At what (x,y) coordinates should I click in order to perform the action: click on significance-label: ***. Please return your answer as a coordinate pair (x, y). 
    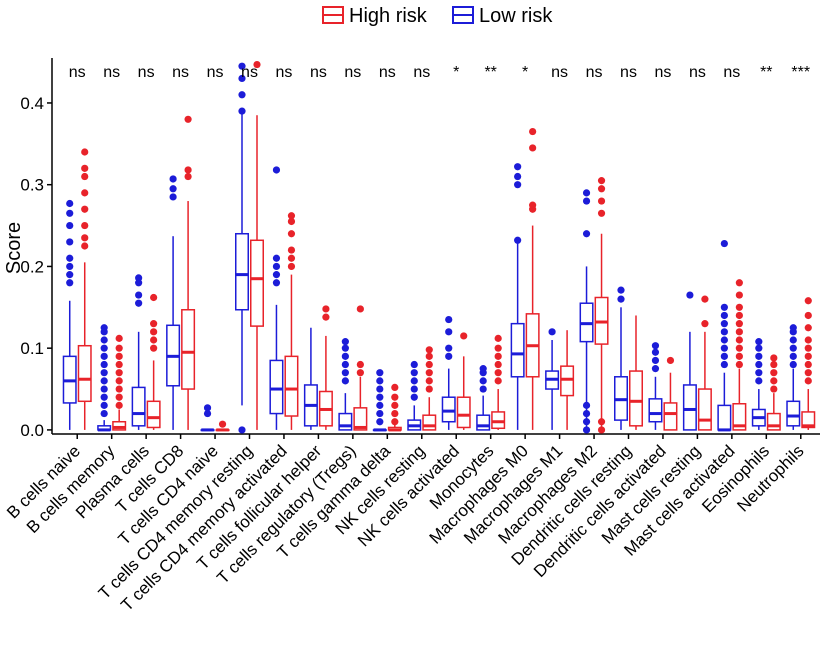
    Looking at the image, I should click on (800, 72).